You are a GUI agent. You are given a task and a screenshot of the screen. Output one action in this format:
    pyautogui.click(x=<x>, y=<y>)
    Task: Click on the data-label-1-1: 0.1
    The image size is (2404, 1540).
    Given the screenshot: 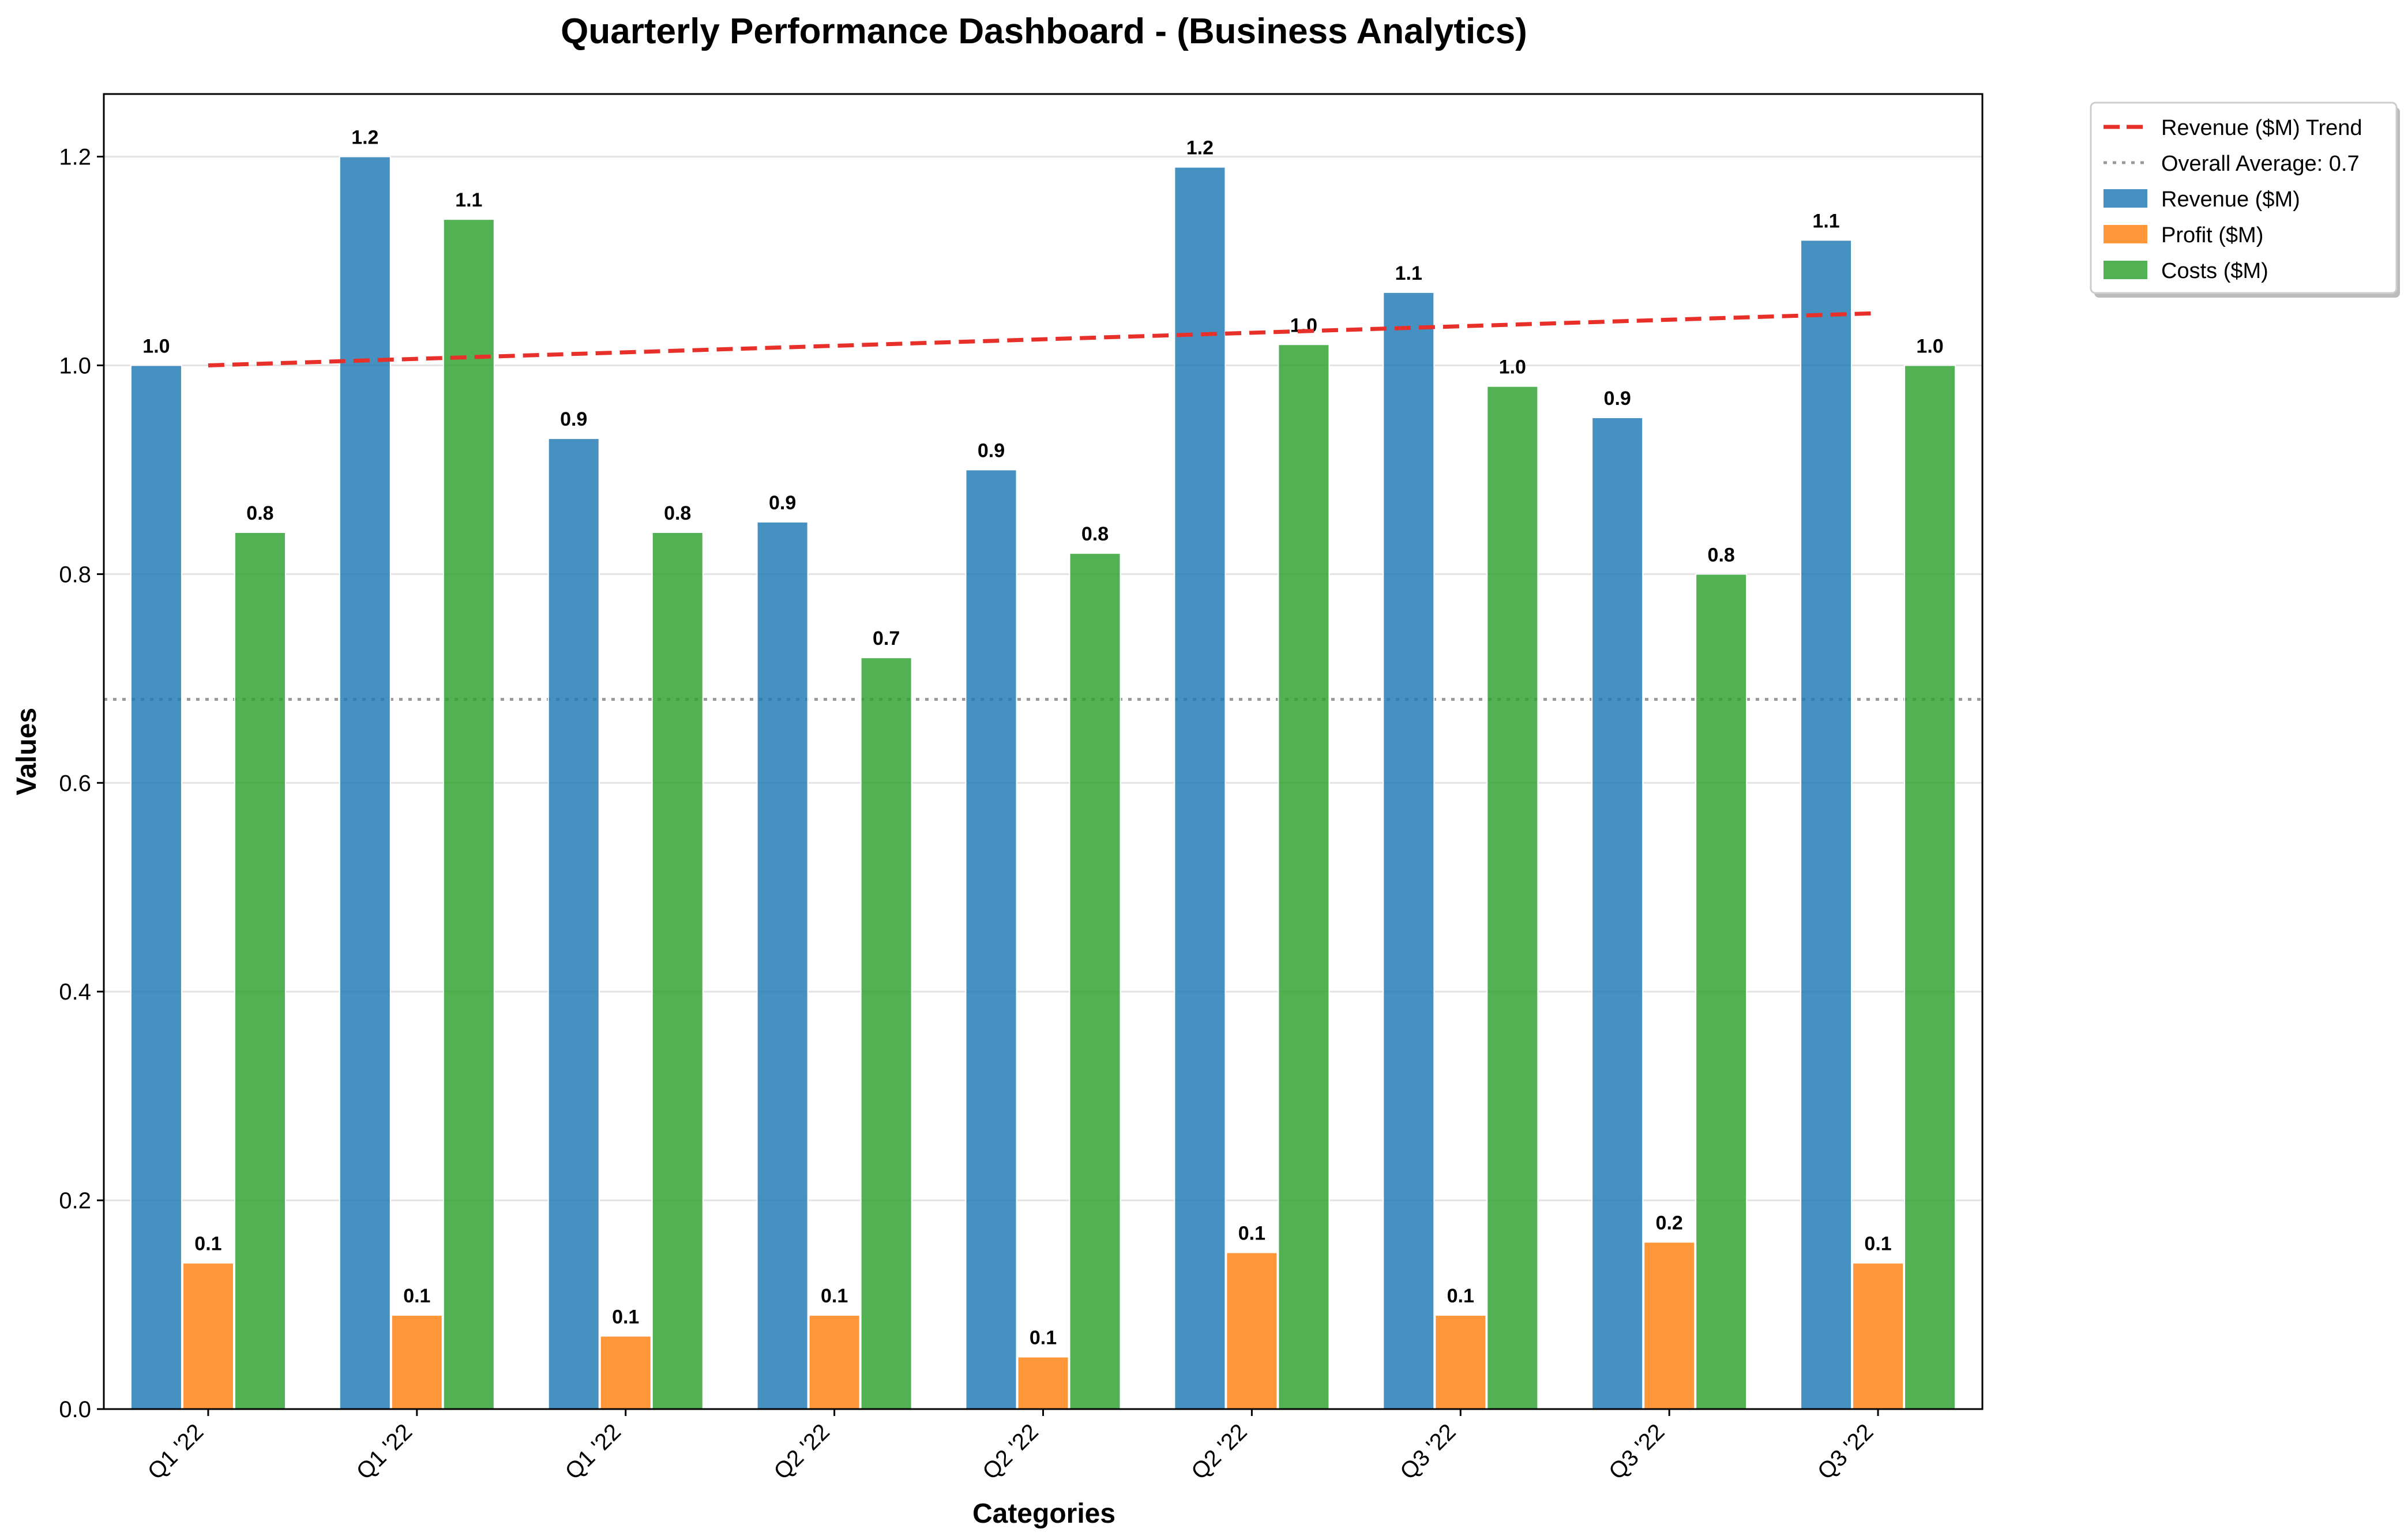 What is the action you would take?
    pyautogui.click(x=417, y=1296)
    